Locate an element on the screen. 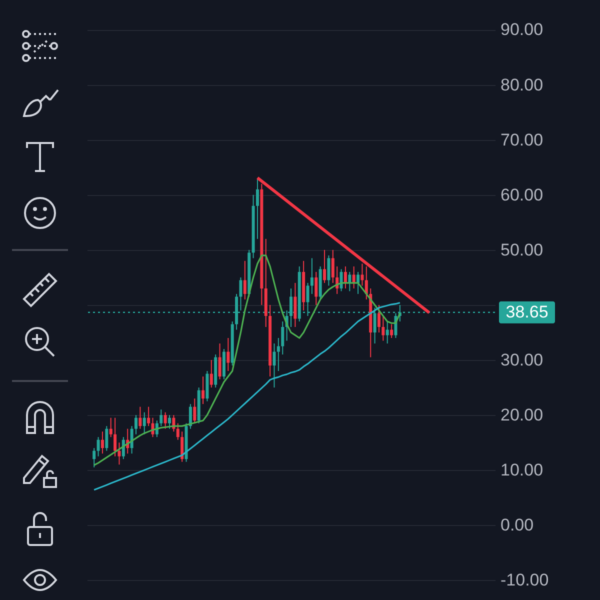 The image size is (600, 600). y-tick-label: 0.00 is located at coordinates (517, 525).